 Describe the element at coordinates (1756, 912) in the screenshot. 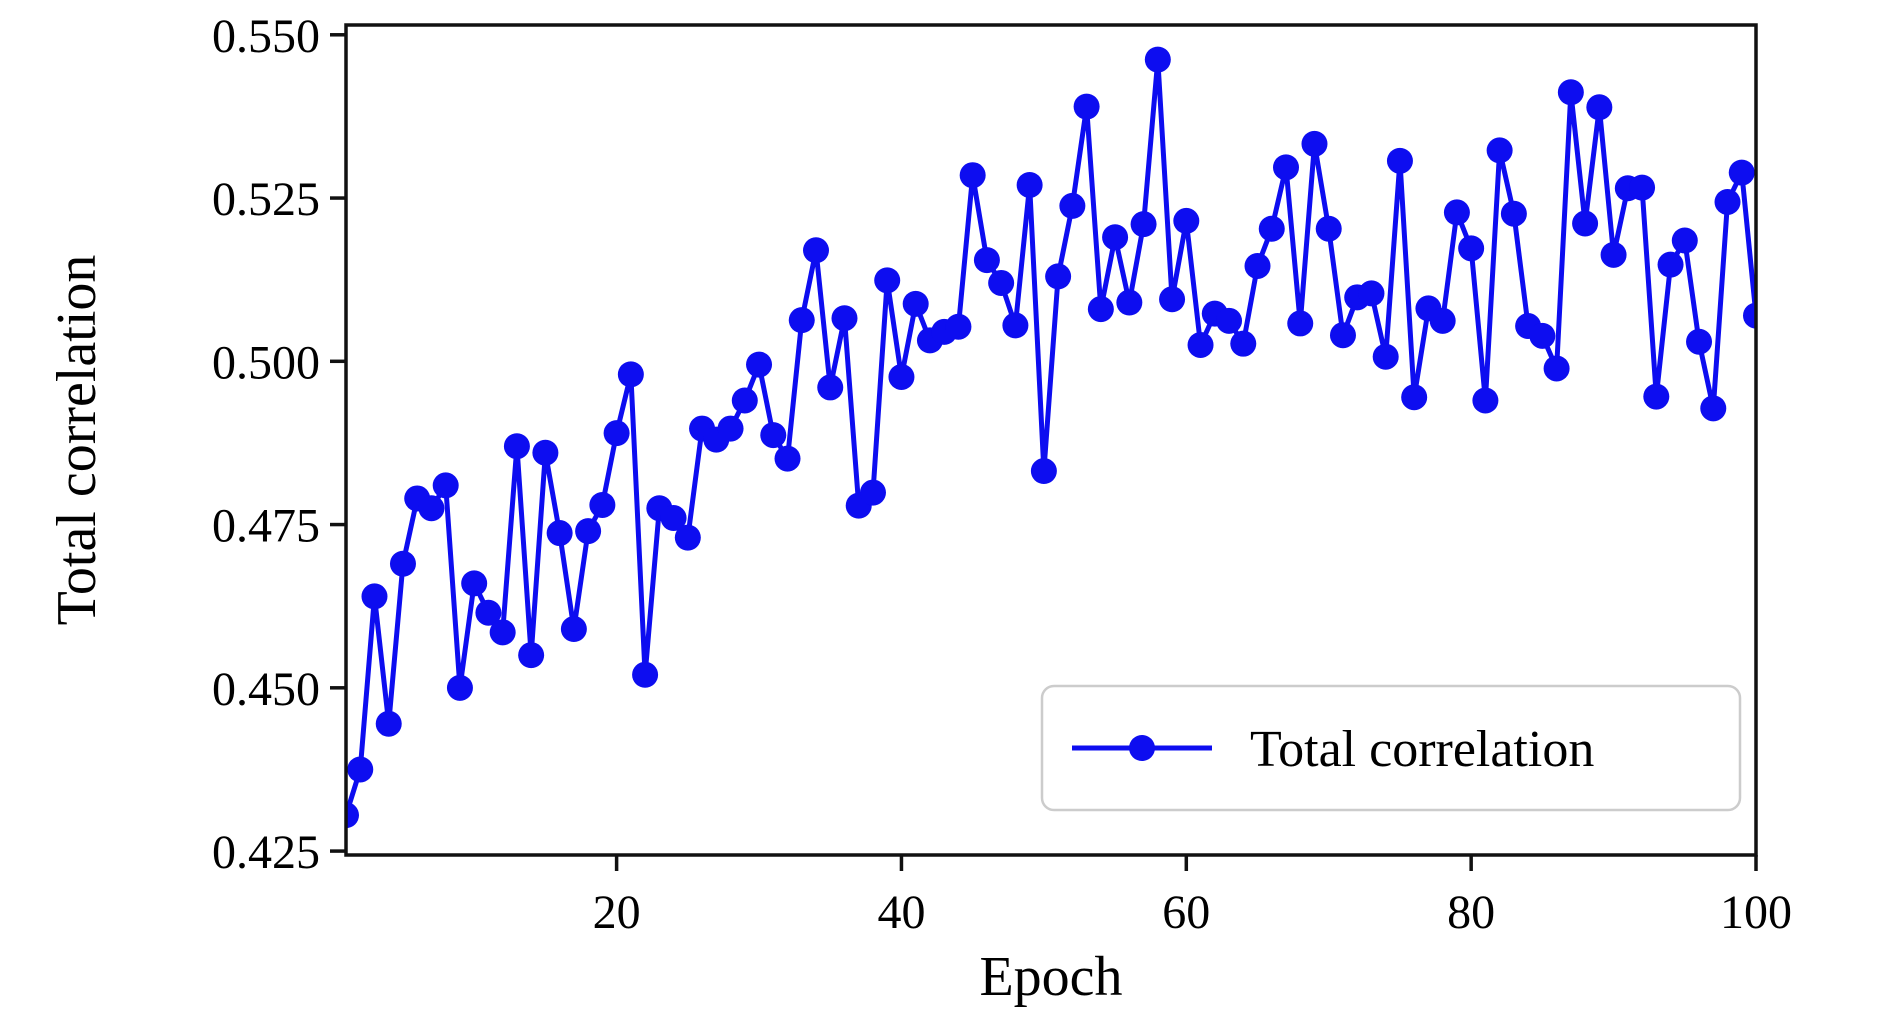

I see `x-tick-label: 100` at that location.